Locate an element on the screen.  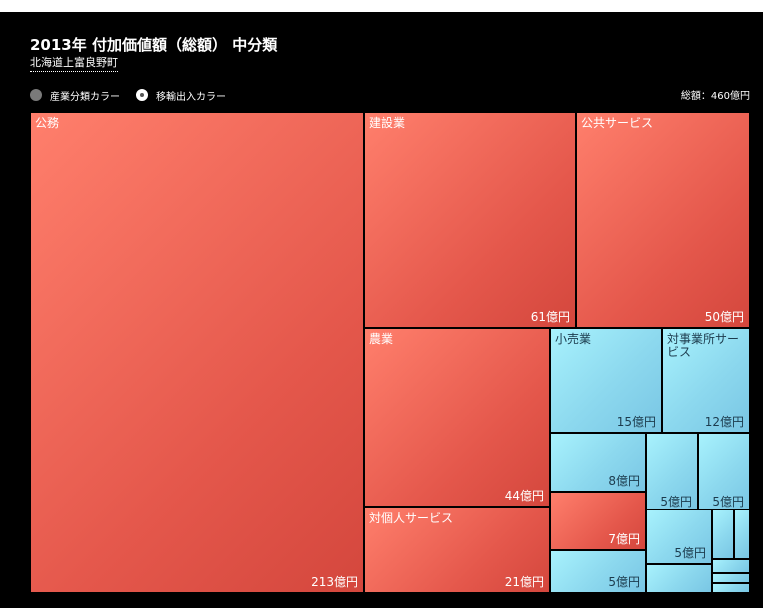
tile-value-label: 21億円 is located at coordinates (524, 582).